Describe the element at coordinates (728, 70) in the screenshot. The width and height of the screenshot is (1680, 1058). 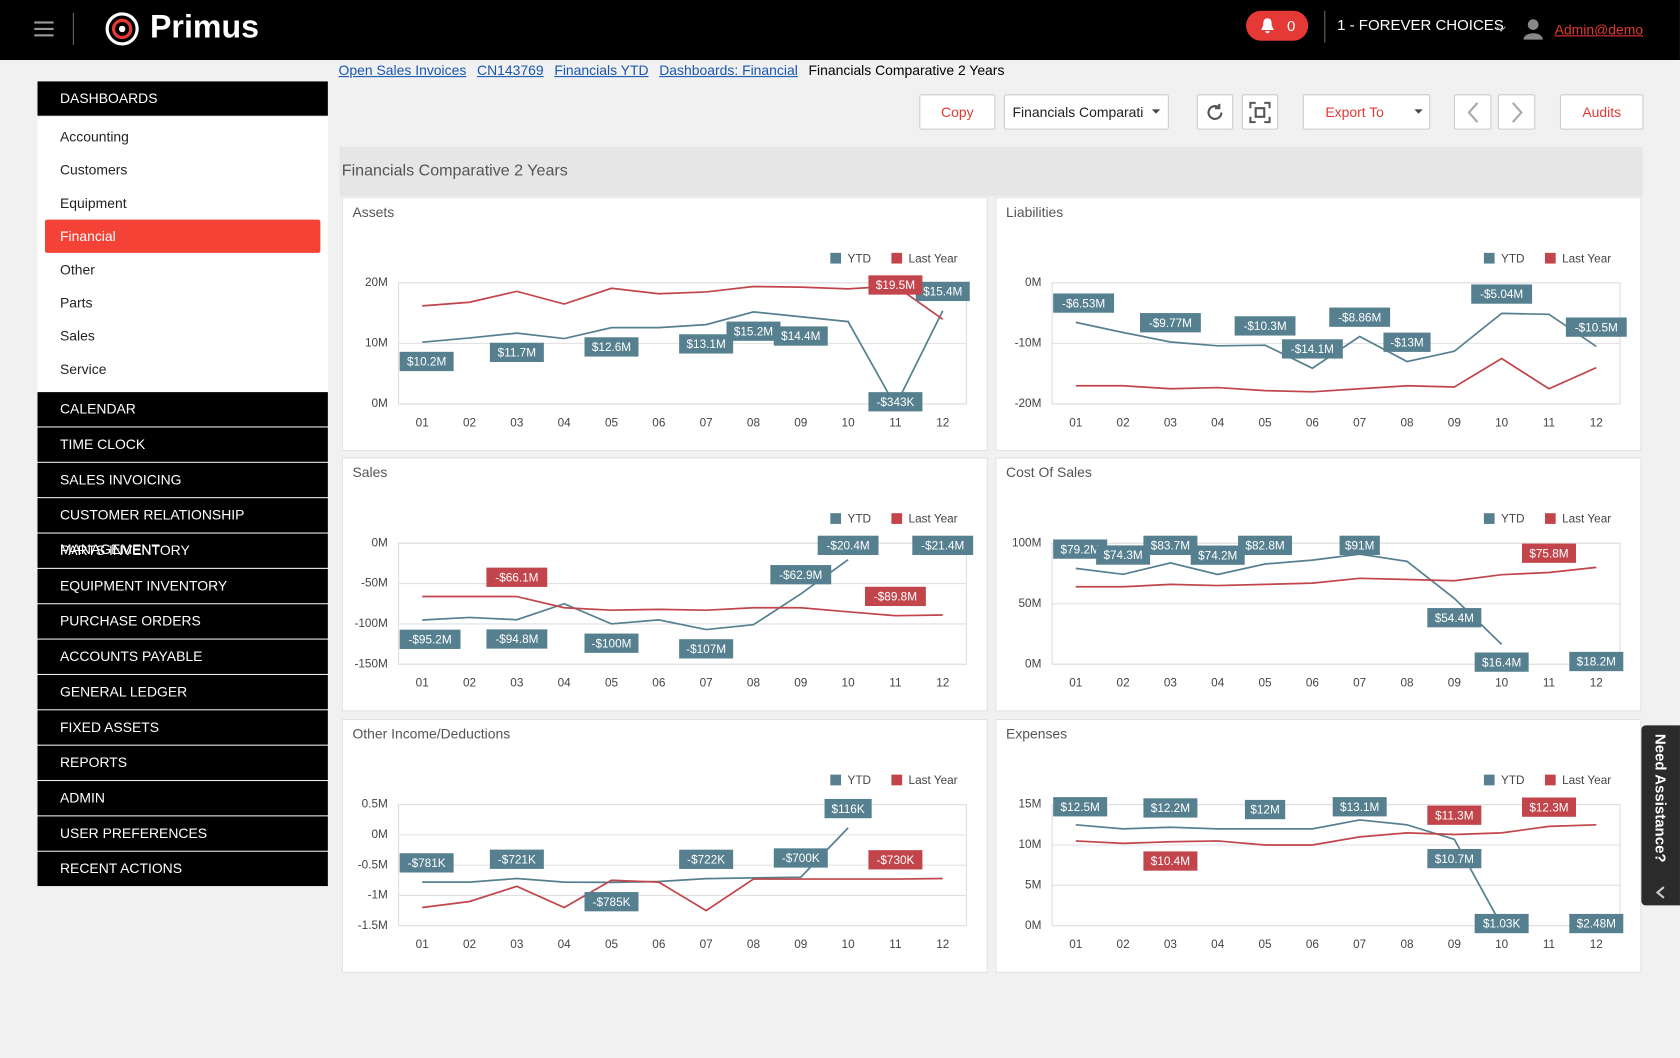
I see `breadcrumb-link: Dashboards: Financial` at that location.